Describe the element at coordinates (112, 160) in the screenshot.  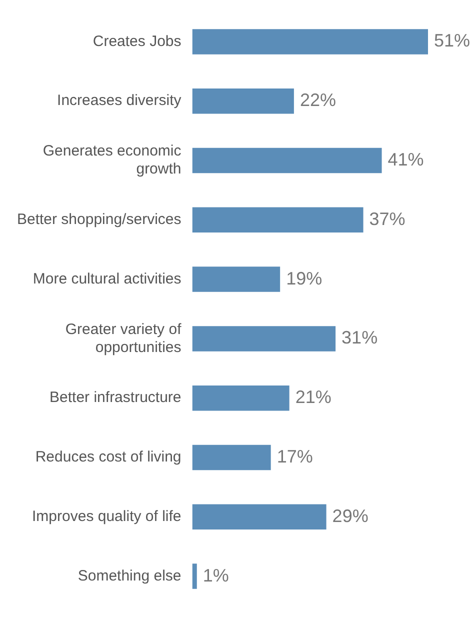
I see `y-tick-label: Generates economic growth` at that location.